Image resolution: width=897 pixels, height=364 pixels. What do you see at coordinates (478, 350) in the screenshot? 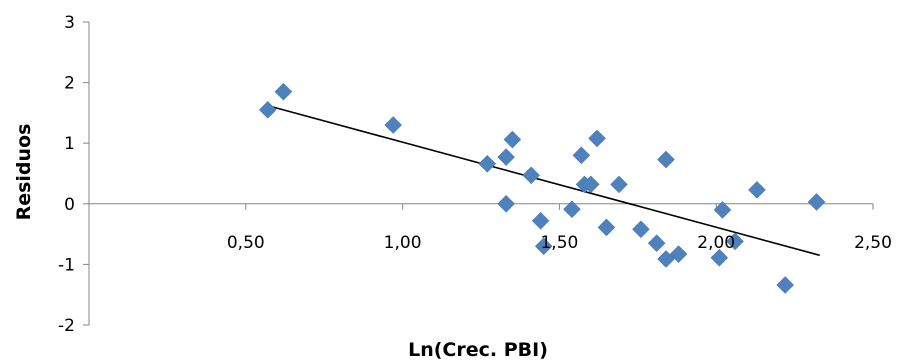
I see `x-axis-label: Ln(Crec. PBI)` at bounding box center [478, 350].